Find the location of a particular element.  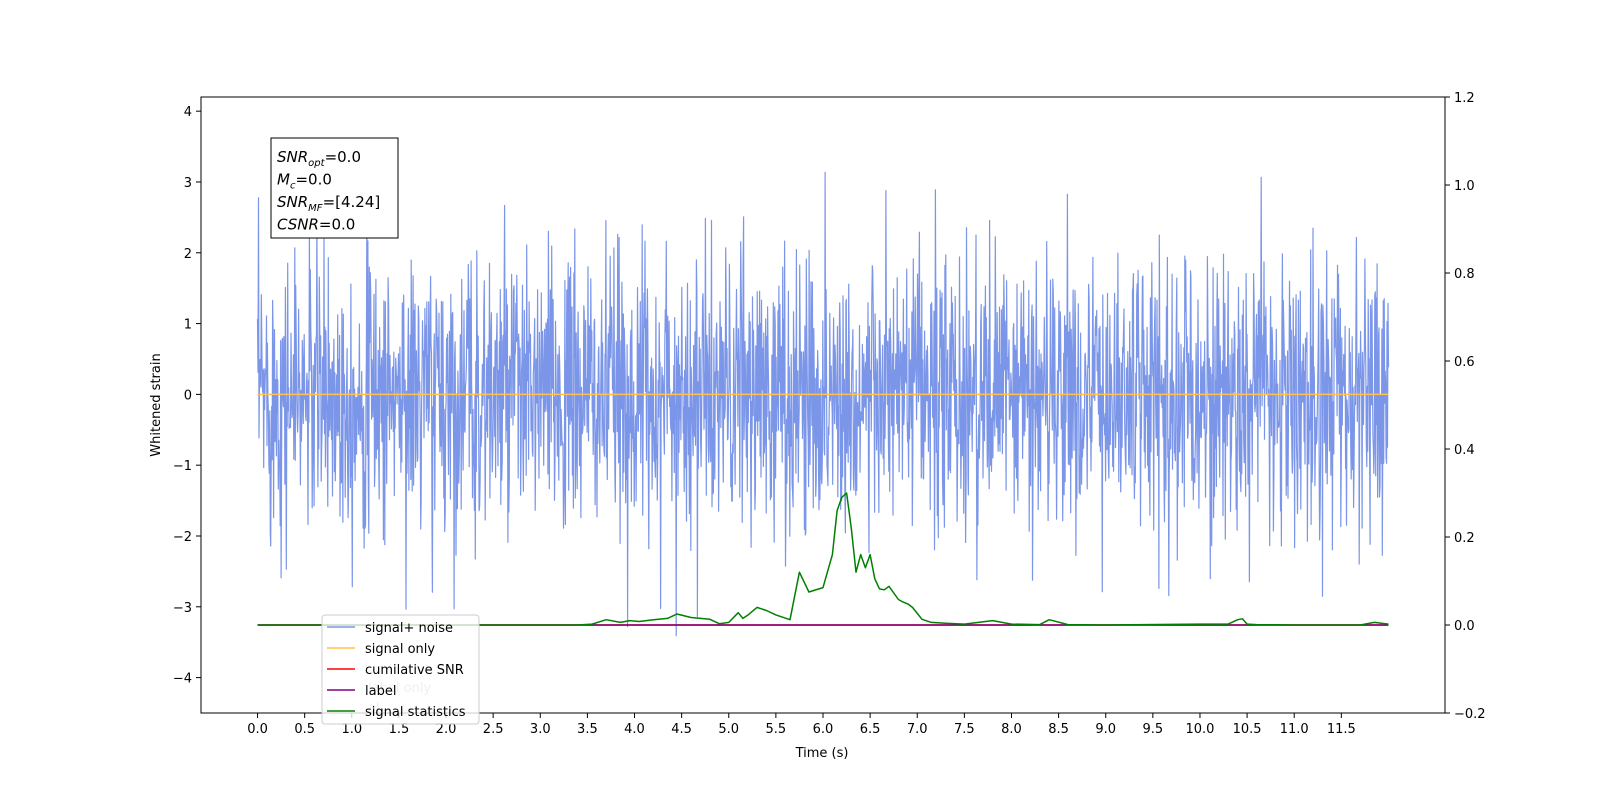

annotation-line: CSNR=0.0 is located at coordinates (316, 225).